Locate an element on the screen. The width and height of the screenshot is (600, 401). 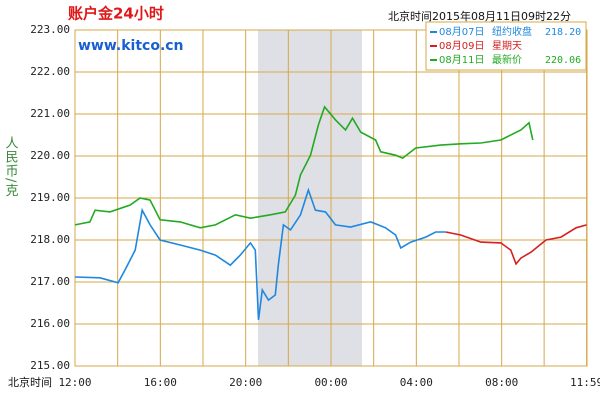
x-tick-label: 11:59 is located at coordinates (585, 382).